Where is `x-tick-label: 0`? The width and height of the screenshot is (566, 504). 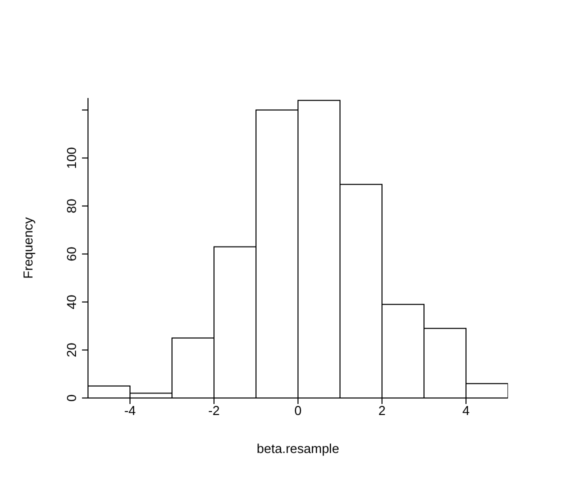
x-tick-label: 0 is located at coordinates (298, 410).